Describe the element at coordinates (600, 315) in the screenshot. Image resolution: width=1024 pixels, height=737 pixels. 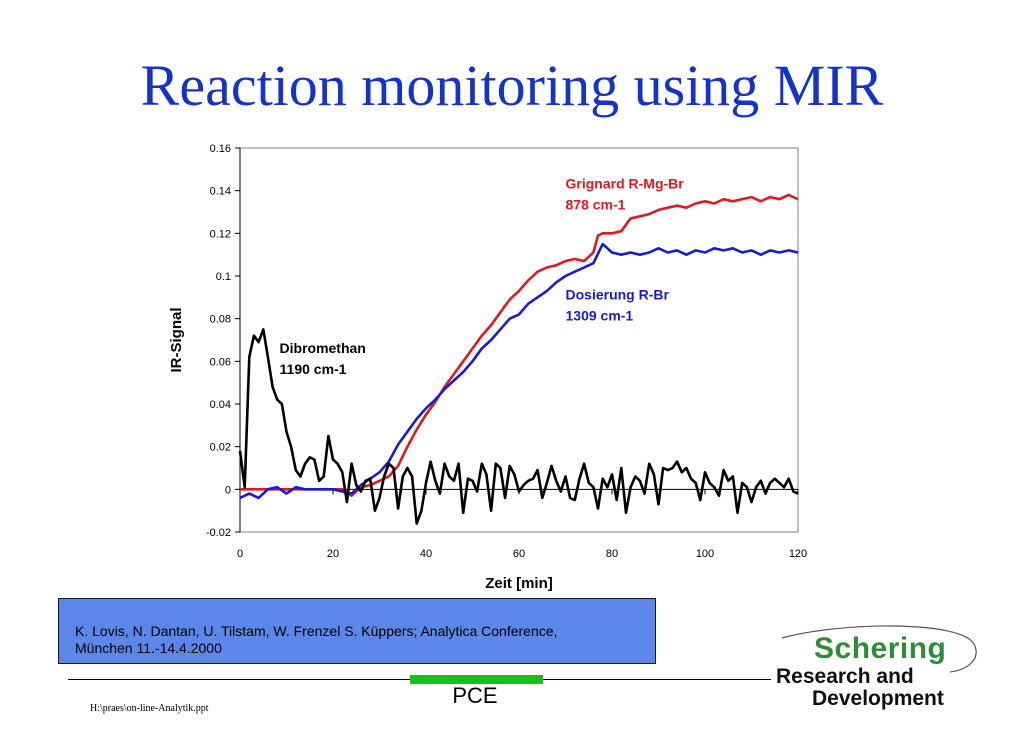
I see `annotation-dosierung: 1309 cm-1` at that location.